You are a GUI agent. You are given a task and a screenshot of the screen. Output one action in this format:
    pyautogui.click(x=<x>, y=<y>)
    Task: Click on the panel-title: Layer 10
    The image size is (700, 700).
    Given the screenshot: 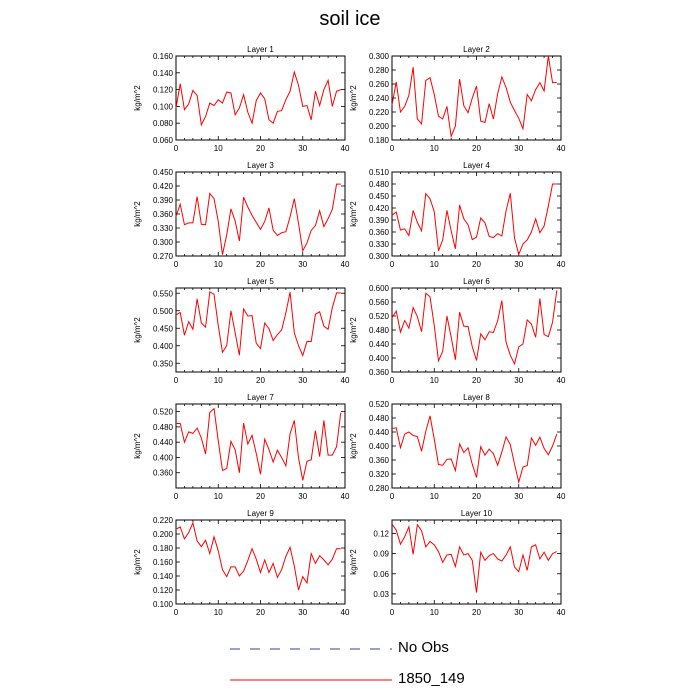 What is the action you would take?
    pyautogui.click(x=477, y=513)
    